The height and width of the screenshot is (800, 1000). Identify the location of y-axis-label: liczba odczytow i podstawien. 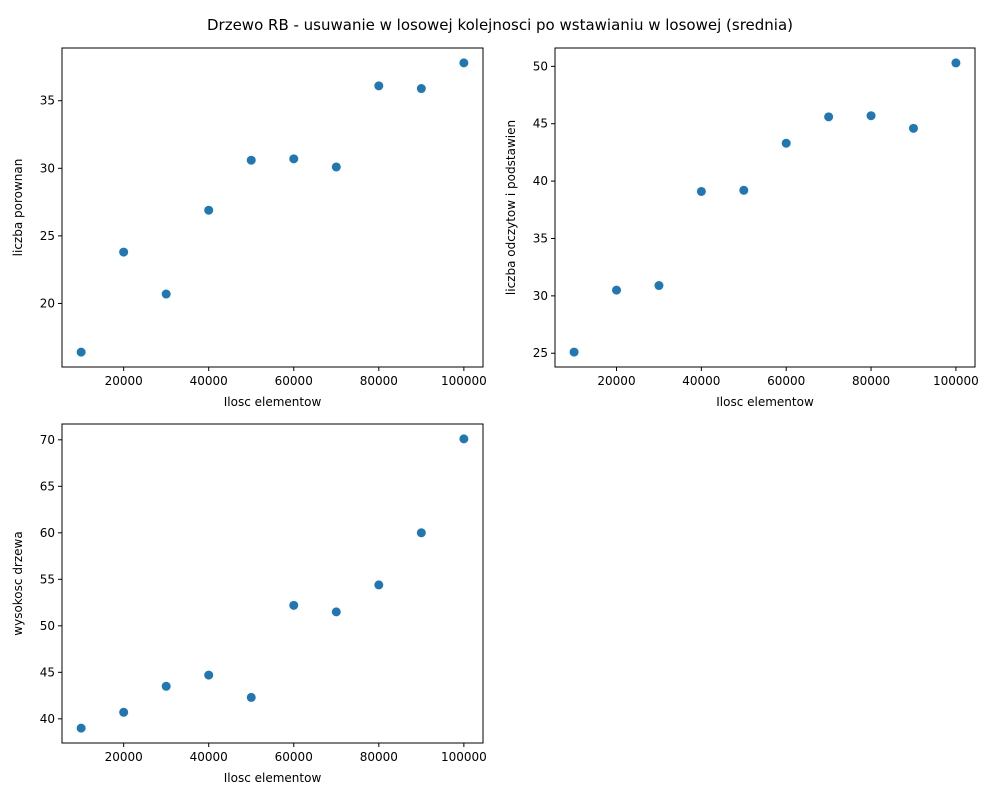
(511, 207).